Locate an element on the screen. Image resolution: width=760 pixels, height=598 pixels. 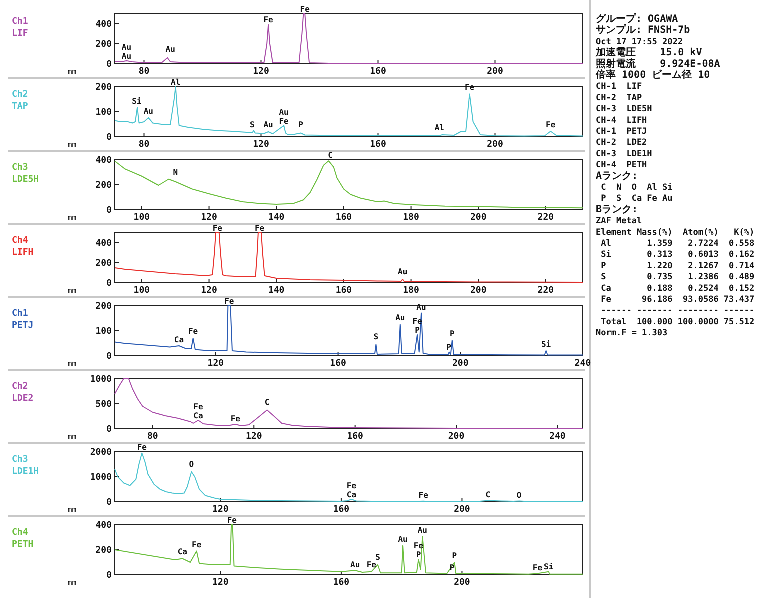
text: Element Mass(%) Atom(%) K(%) is located at coordinates (675, 233).